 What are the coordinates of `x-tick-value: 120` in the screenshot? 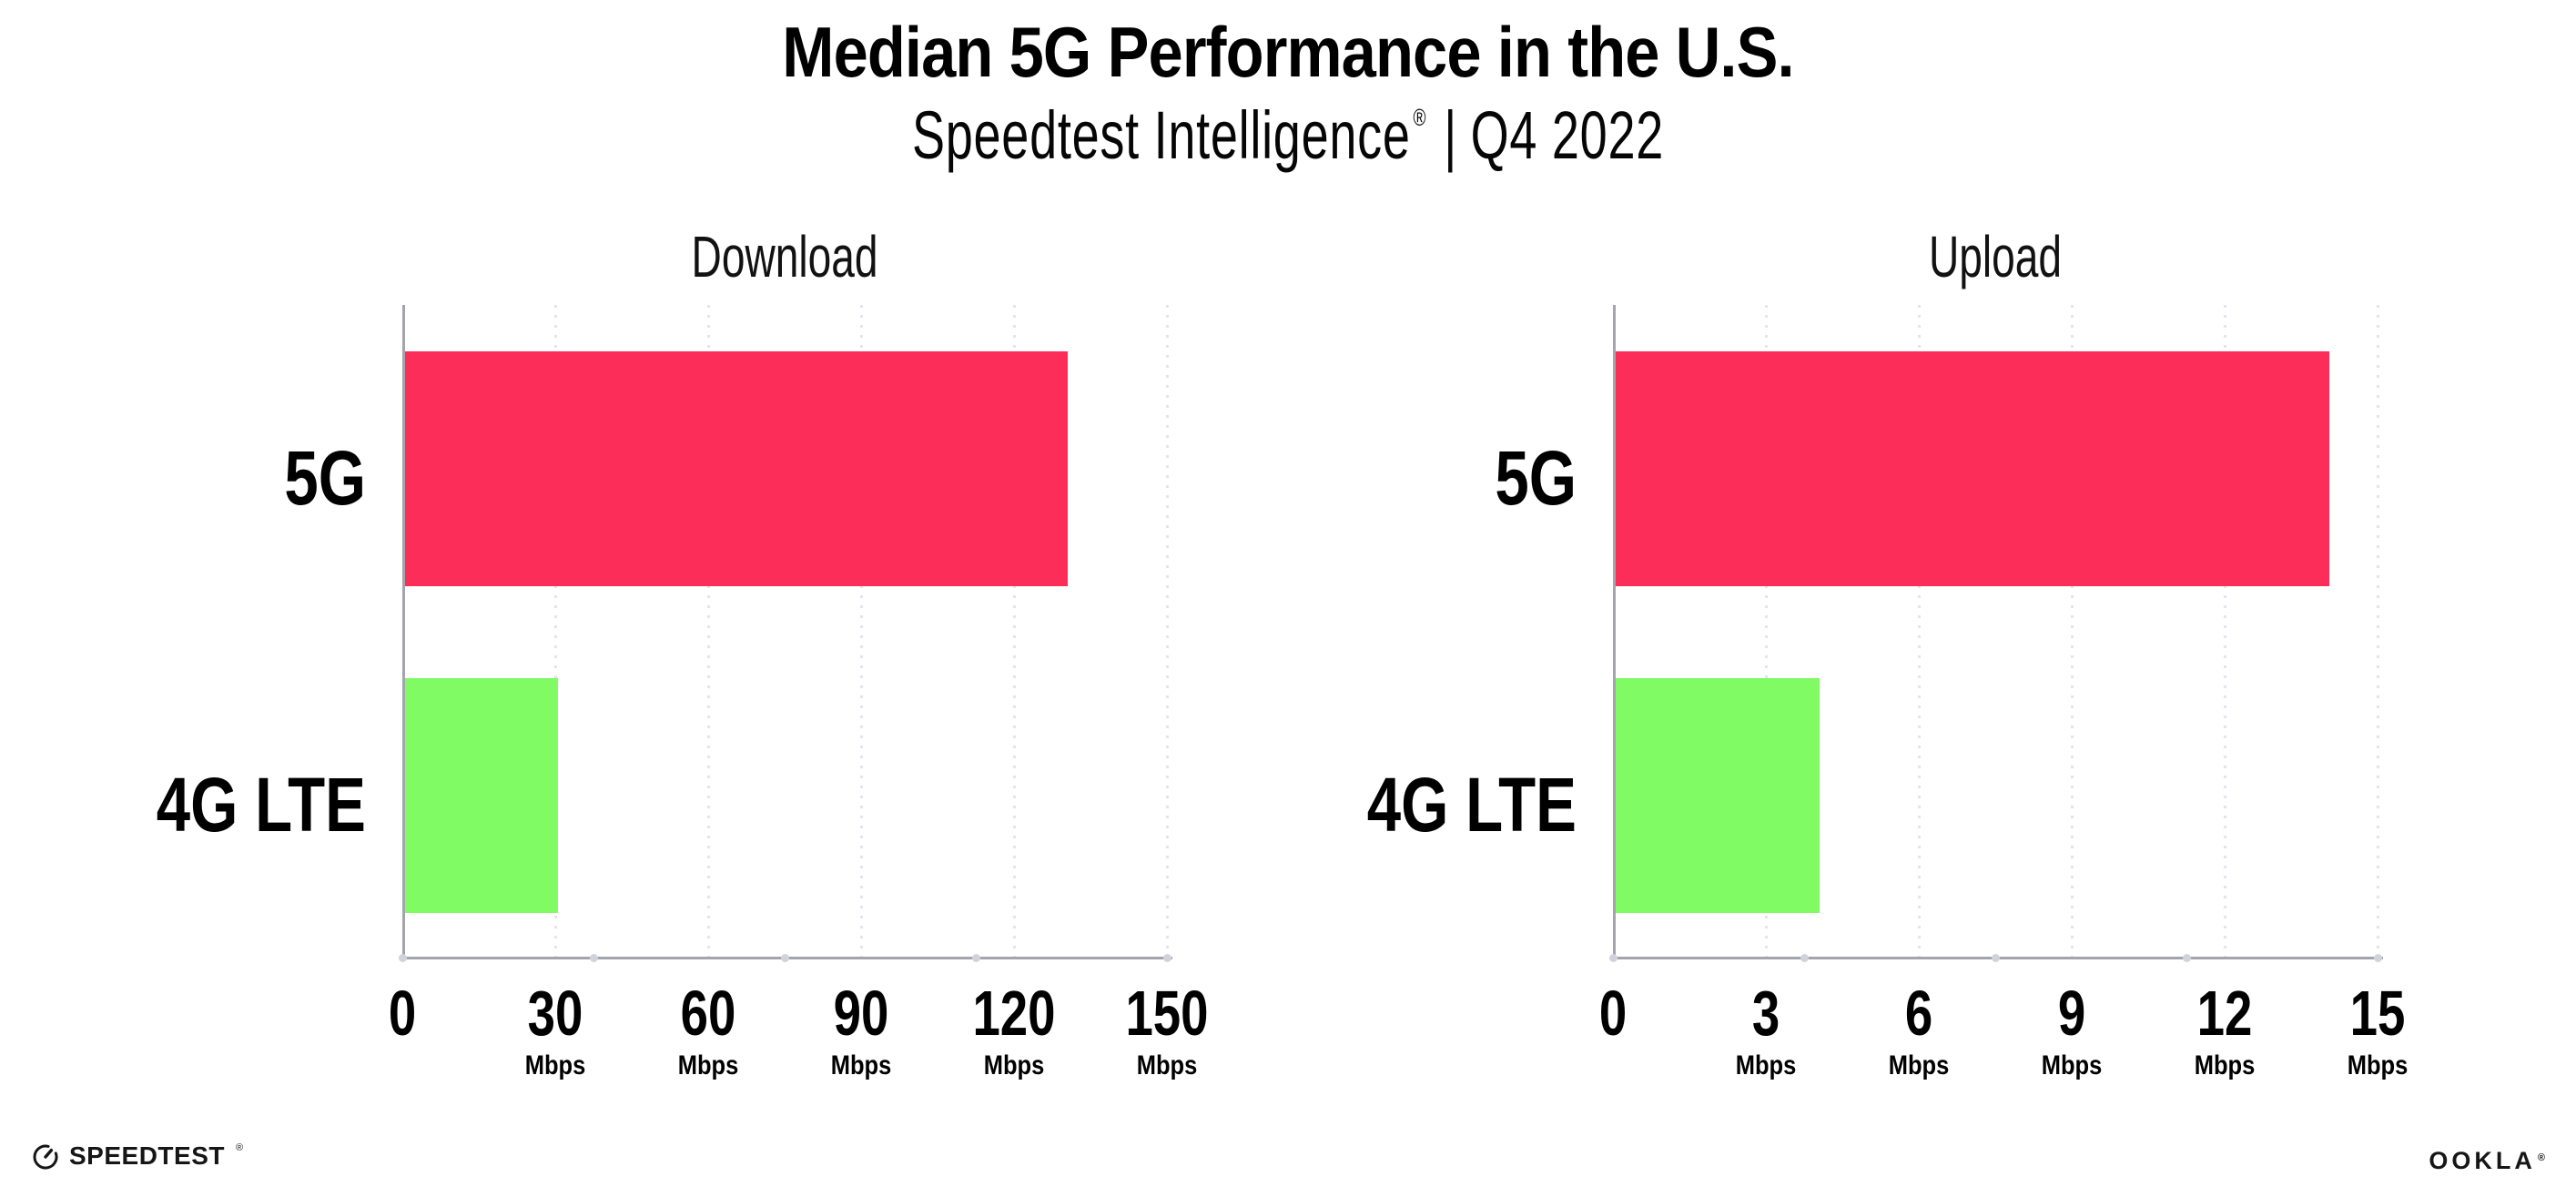 It's located at (1014, 1014).